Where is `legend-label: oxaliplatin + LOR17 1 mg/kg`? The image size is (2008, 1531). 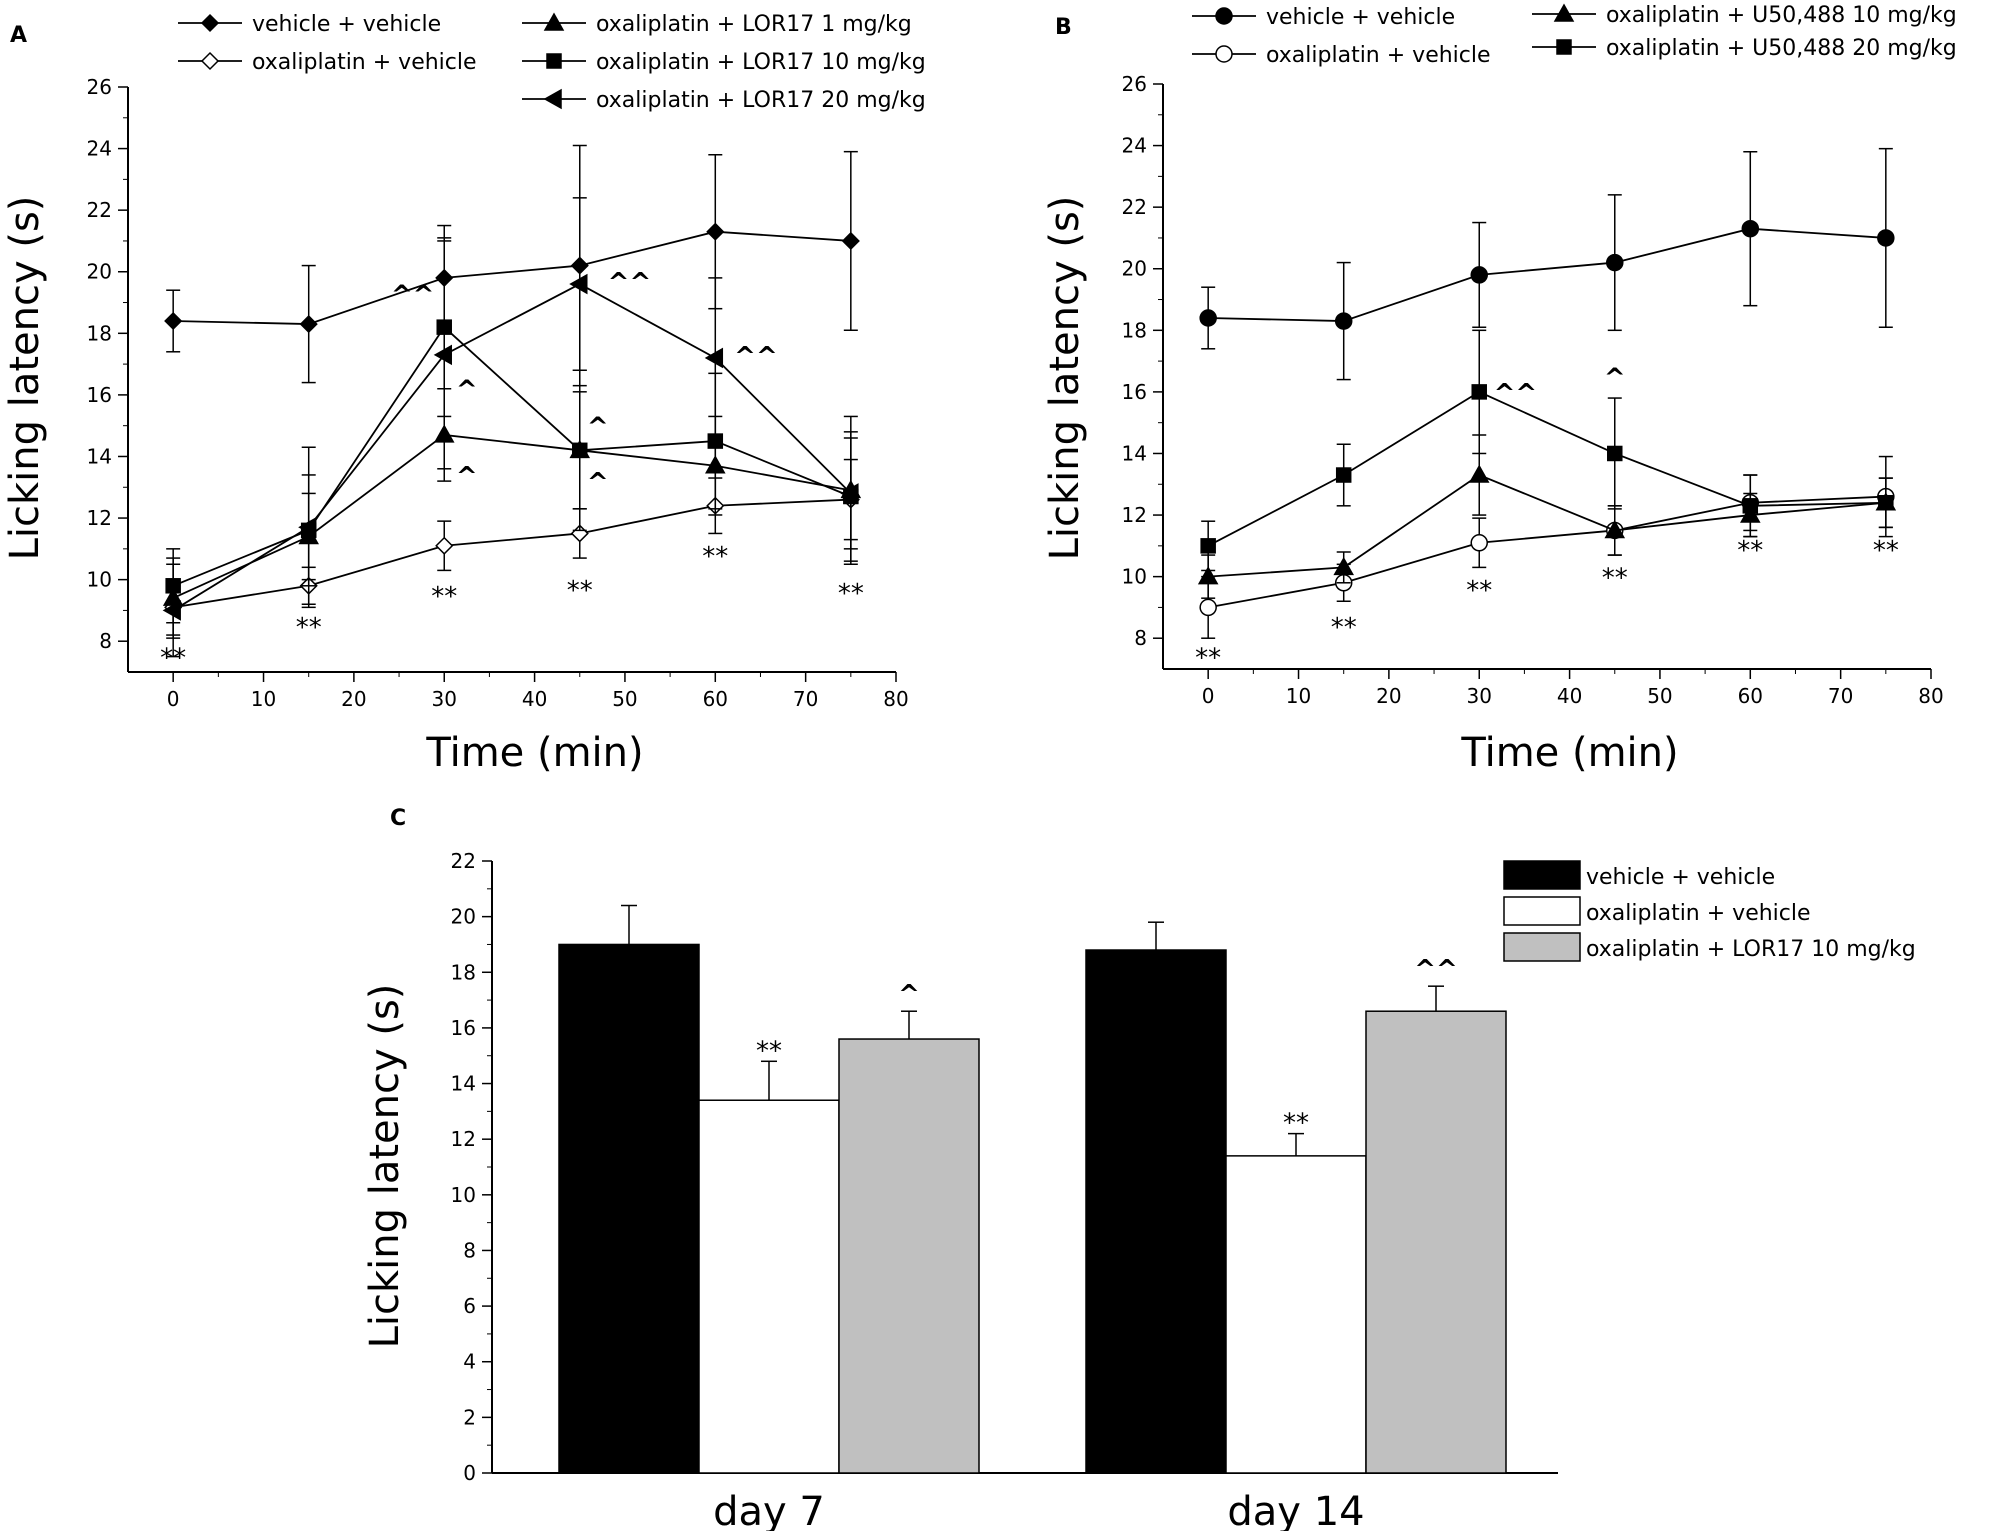 legend-label: oxaliplatin + LOR17 1 mg/kg is located at coordinates (754, 24).